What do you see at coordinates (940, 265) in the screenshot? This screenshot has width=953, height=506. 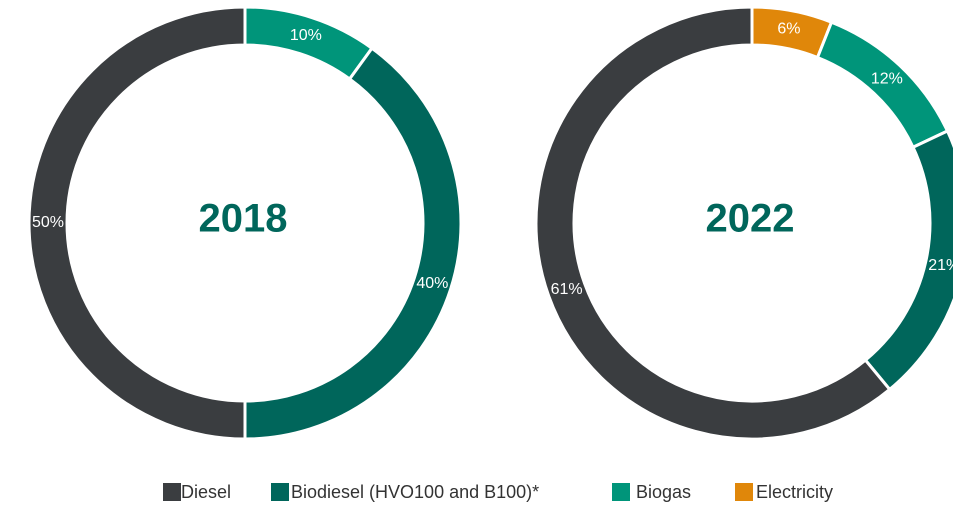 I see `value-label: 21%` at bounding box center [940, 265].